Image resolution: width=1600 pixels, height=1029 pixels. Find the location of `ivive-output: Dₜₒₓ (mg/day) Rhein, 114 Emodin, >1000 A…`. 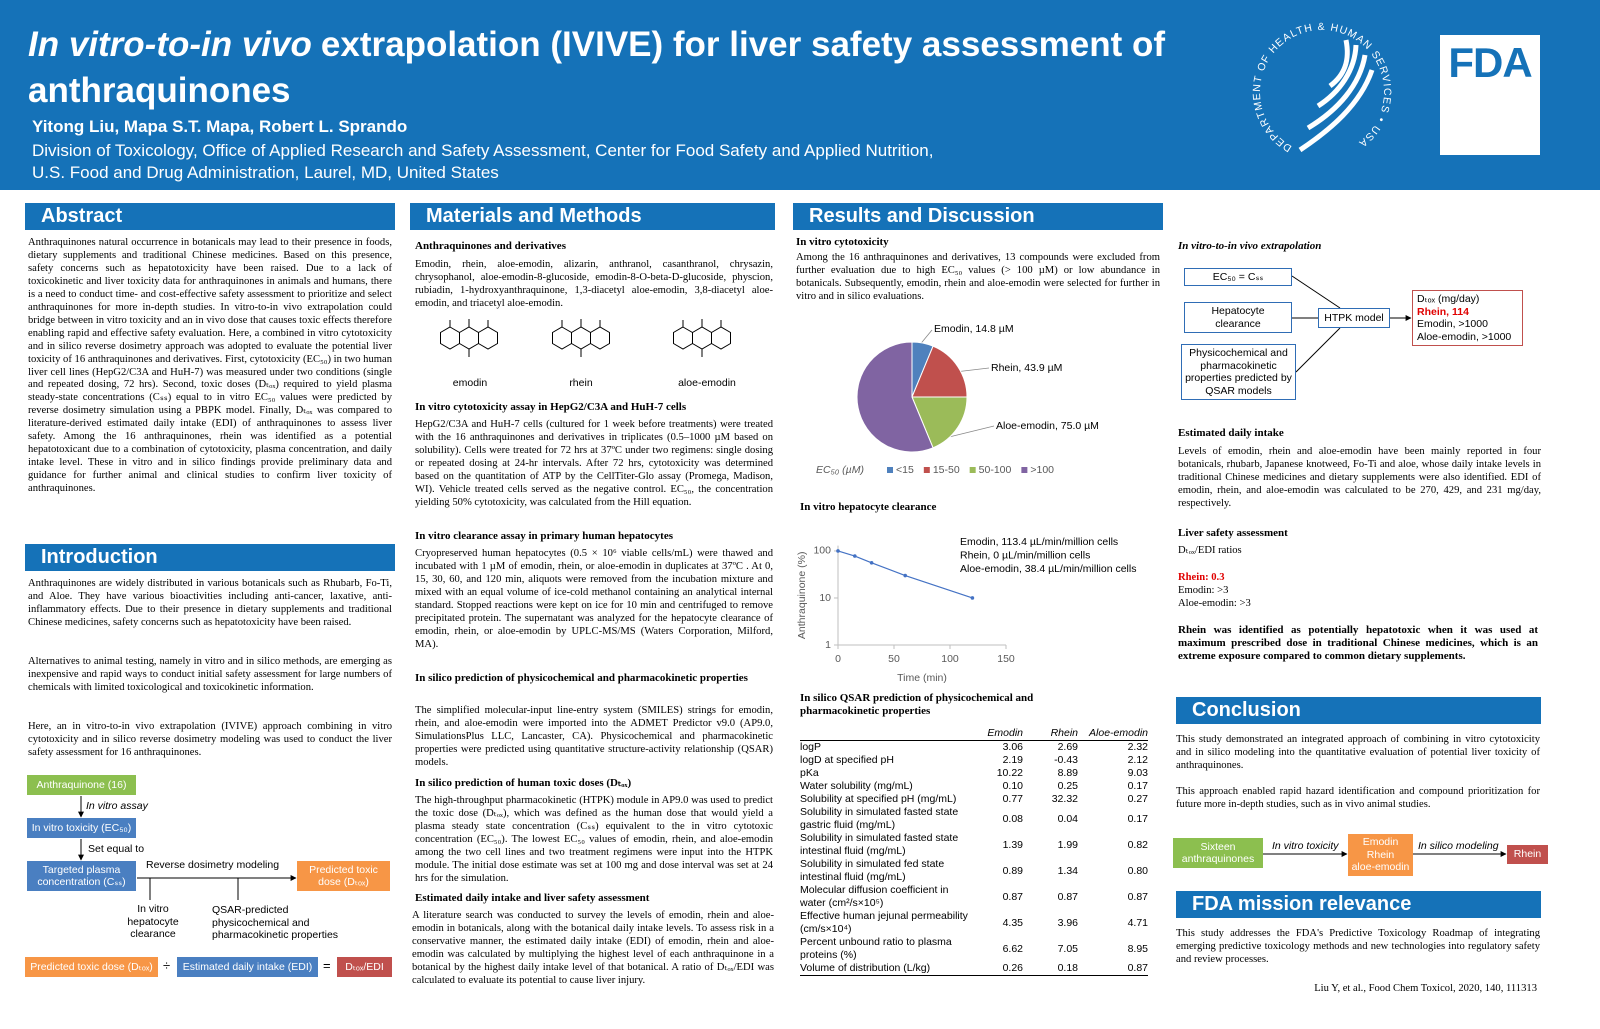

ivive-output: Dₜₒₓ (mg/day) Rhein, 114 Emodin, >1000 A… is located at coordinates (1467, 318).